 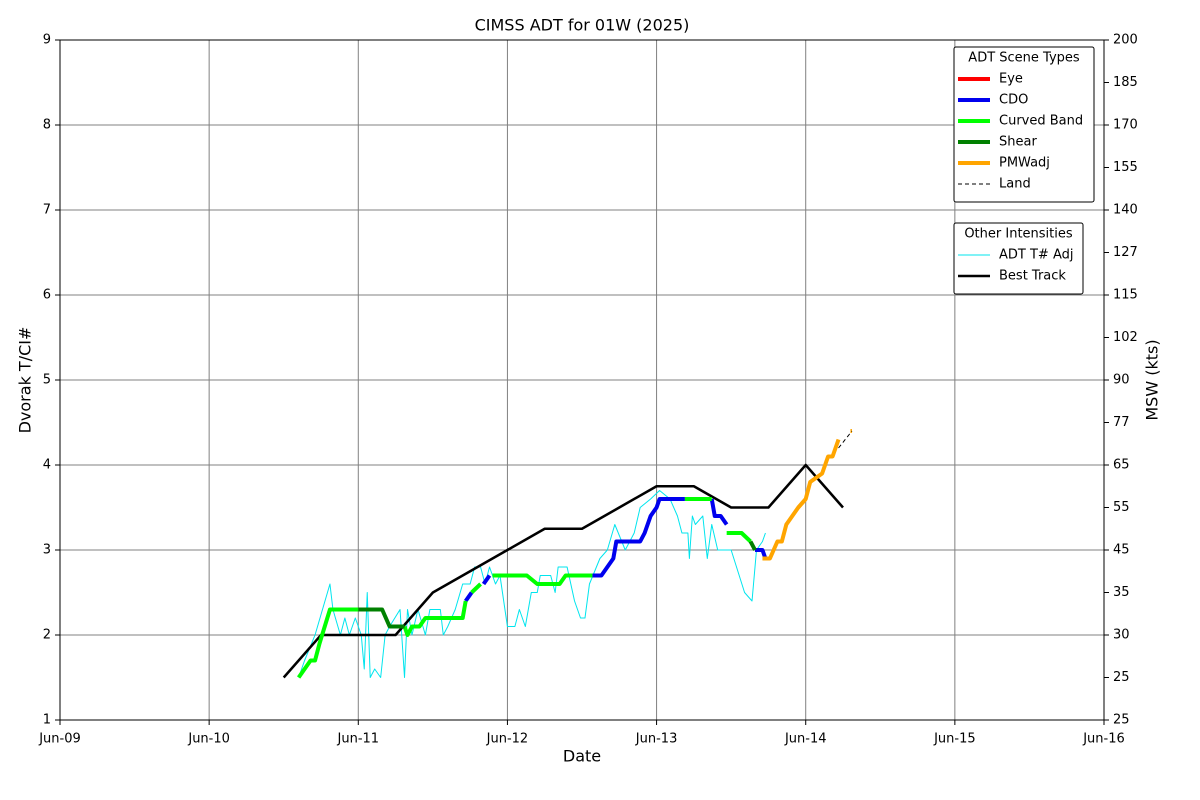 I want to click on legend-label: CDO, so click(x=1013, y=100).